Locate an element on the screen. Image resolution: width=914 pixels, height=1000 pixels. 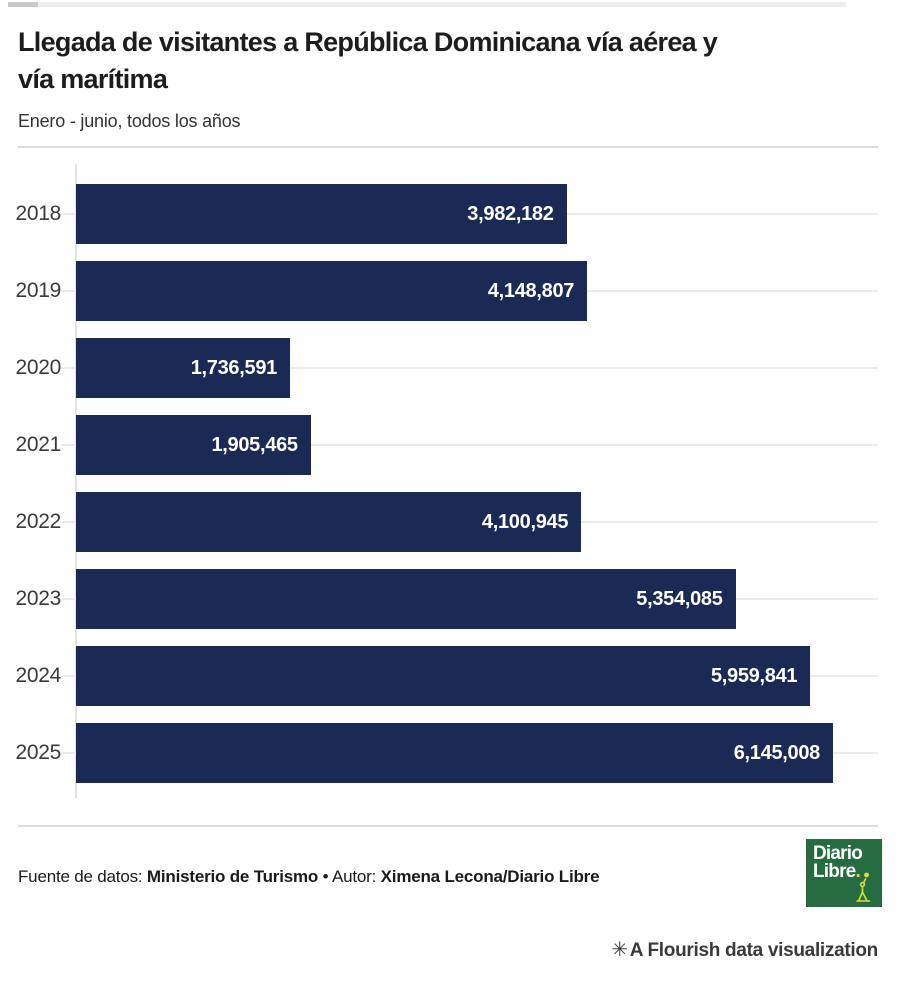
bar-value-label: 1,905,465 is located at coordinates (254, 444).